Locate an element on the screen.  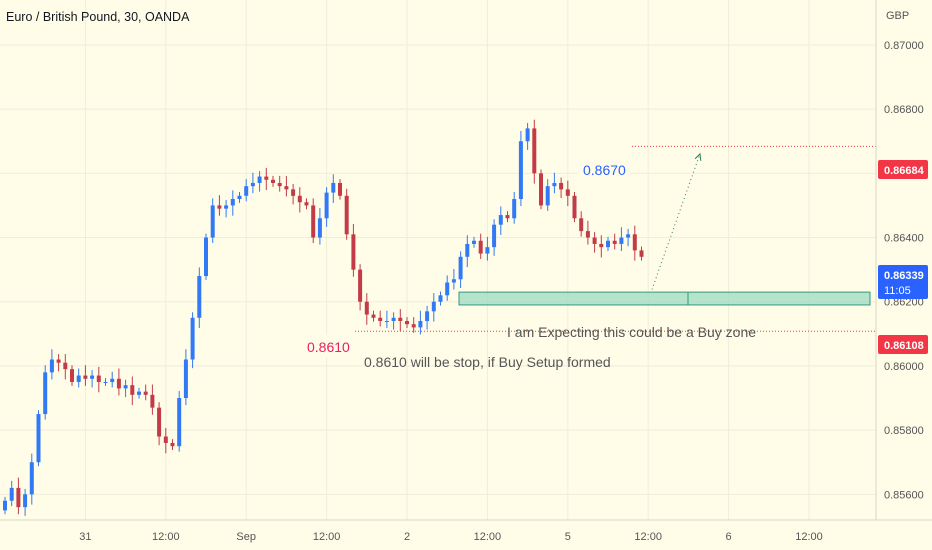
stop-price-value: 0.86108 is located at coordinates (904, 346).